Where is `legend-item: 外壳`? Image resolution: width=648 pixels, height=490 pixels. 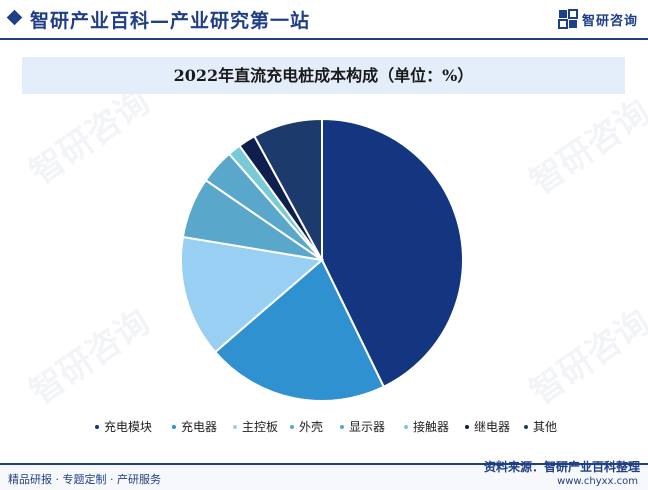
legend-item: 外壳 is located at coordinates (306, 426).